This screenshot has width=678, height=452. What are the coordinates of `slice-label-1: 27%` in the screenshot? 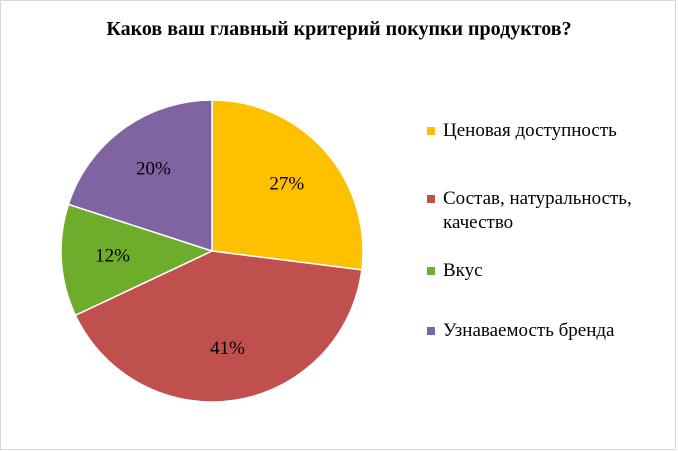 It's located at (286, 183).